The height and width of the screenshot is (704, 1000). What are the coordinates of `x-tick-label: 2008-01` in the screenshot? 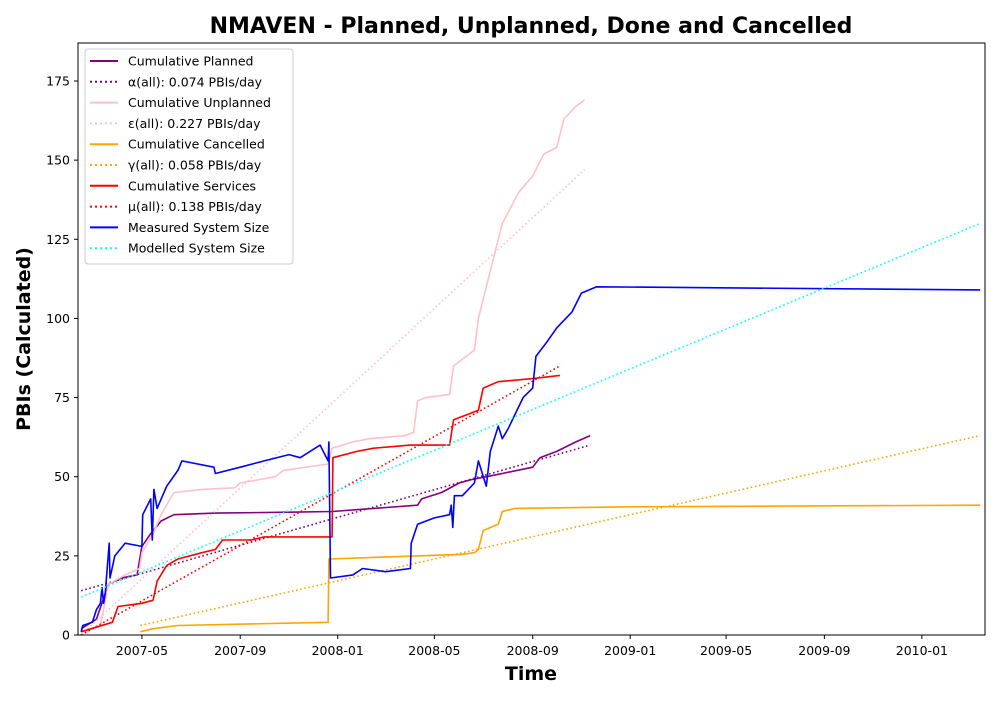 It's located at (338, 650).